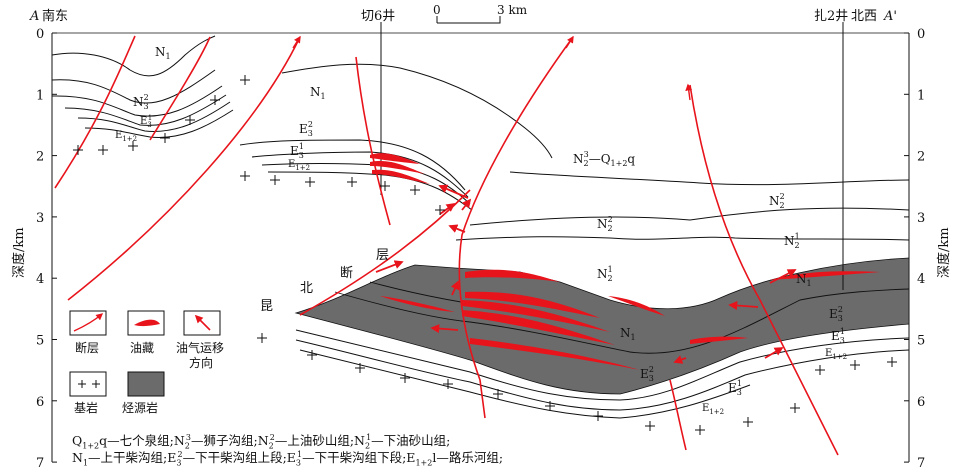 Image resolution: width=963 pixels, height=472 pixels. Describe the element at coordinates (184, 168) in the screenshot. I see `fault-kunbei` at that location.